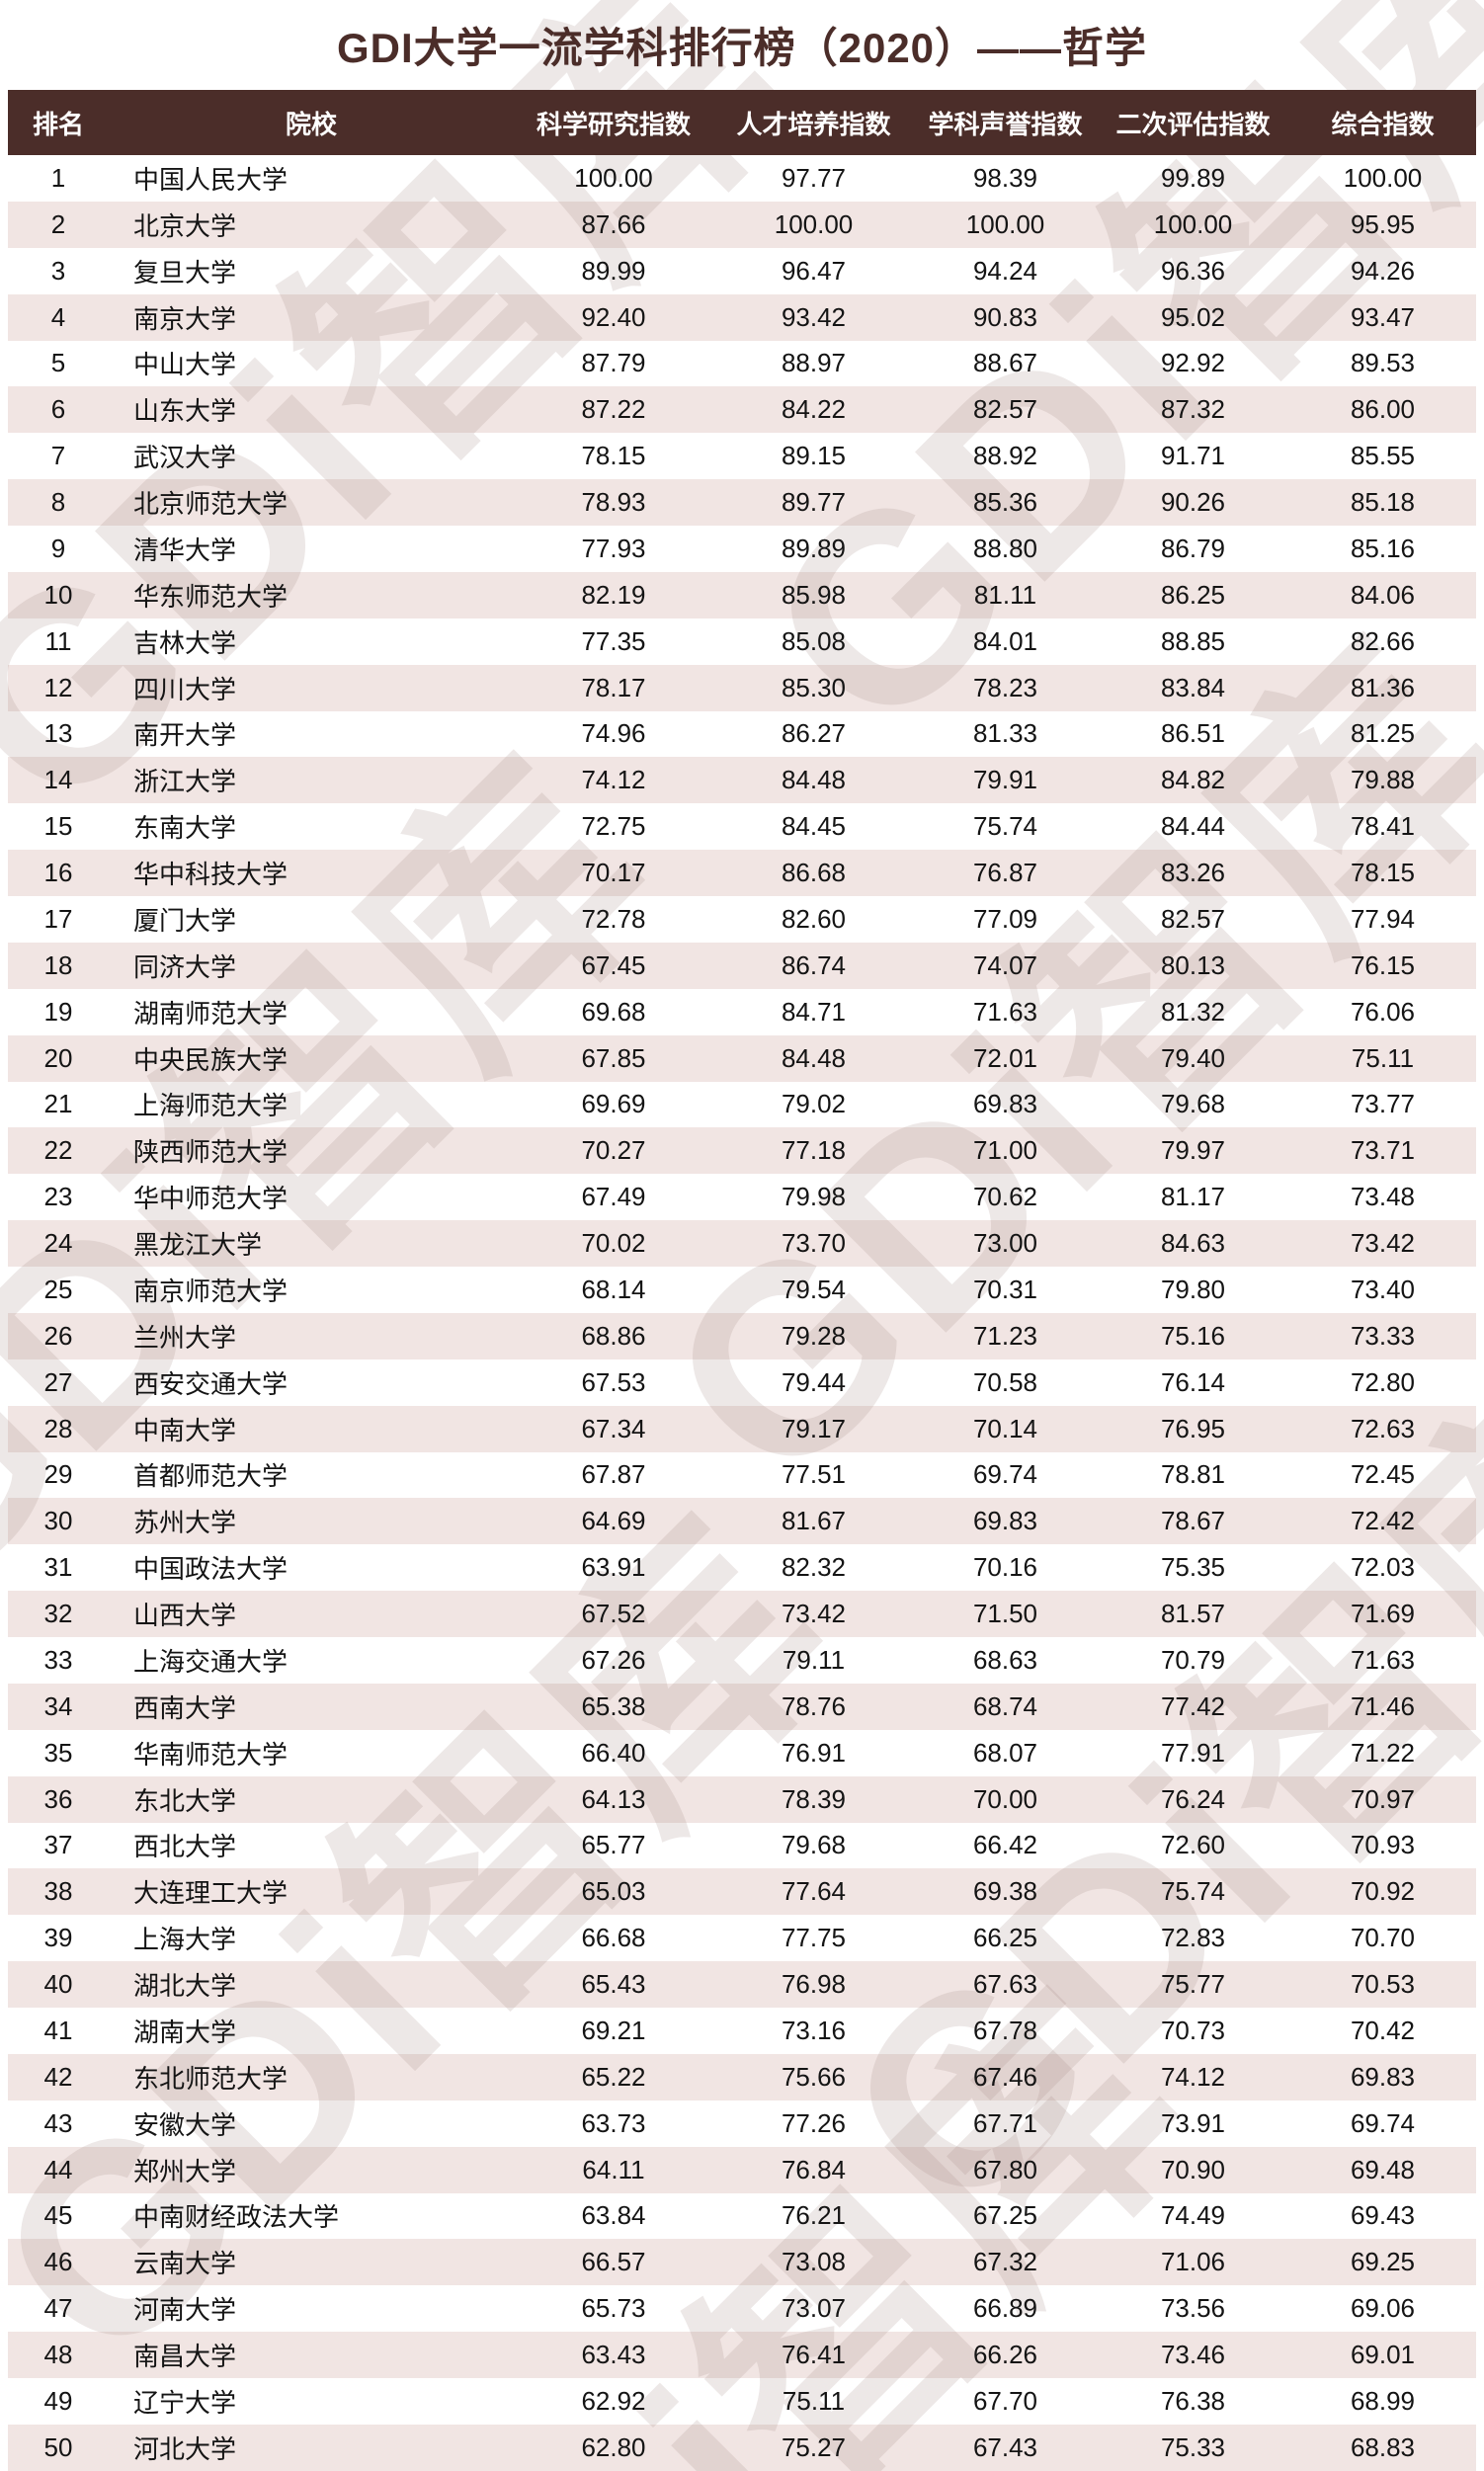 The image size is (1484, 2471). What do you see at coordinates (613, 2122) in the screenshot?
I see `score-cell: 63.73` at bounding box center [613, 2122].